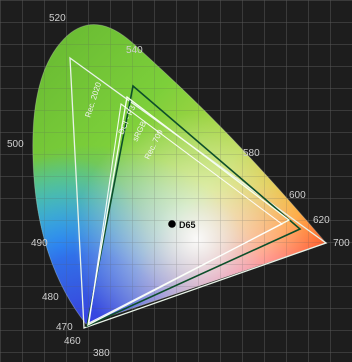 This screenshot has width=352, height=362. What do you see at coordinates (39, 243) in the screenshot?
I see `wavelength-490: 490` at bounding box center [39, 243].